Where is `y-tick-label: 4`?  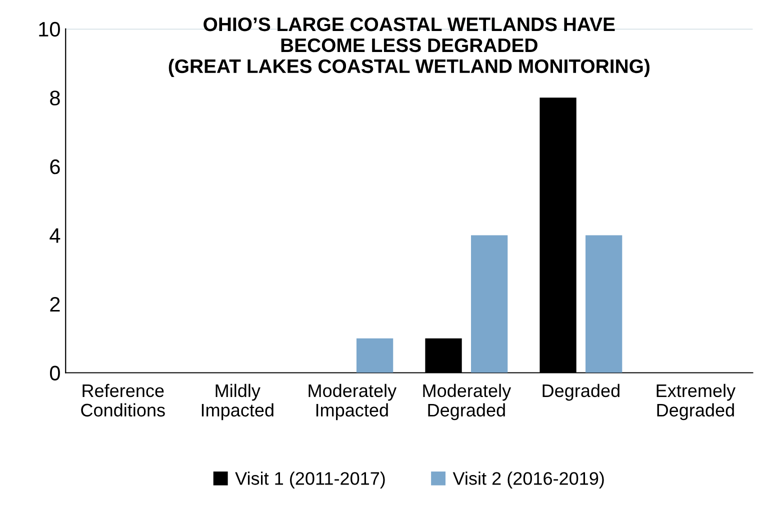
y-tick-label: 4 is located at coordinates (55, 235).